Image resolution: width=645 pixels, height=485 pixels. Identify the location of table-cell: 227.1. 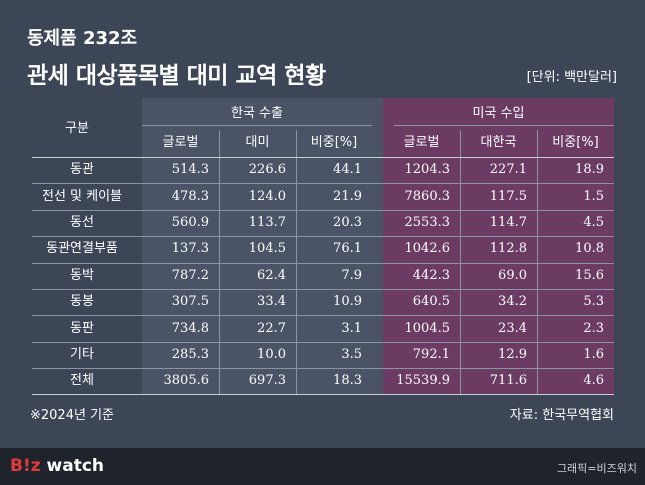
(508, 170).